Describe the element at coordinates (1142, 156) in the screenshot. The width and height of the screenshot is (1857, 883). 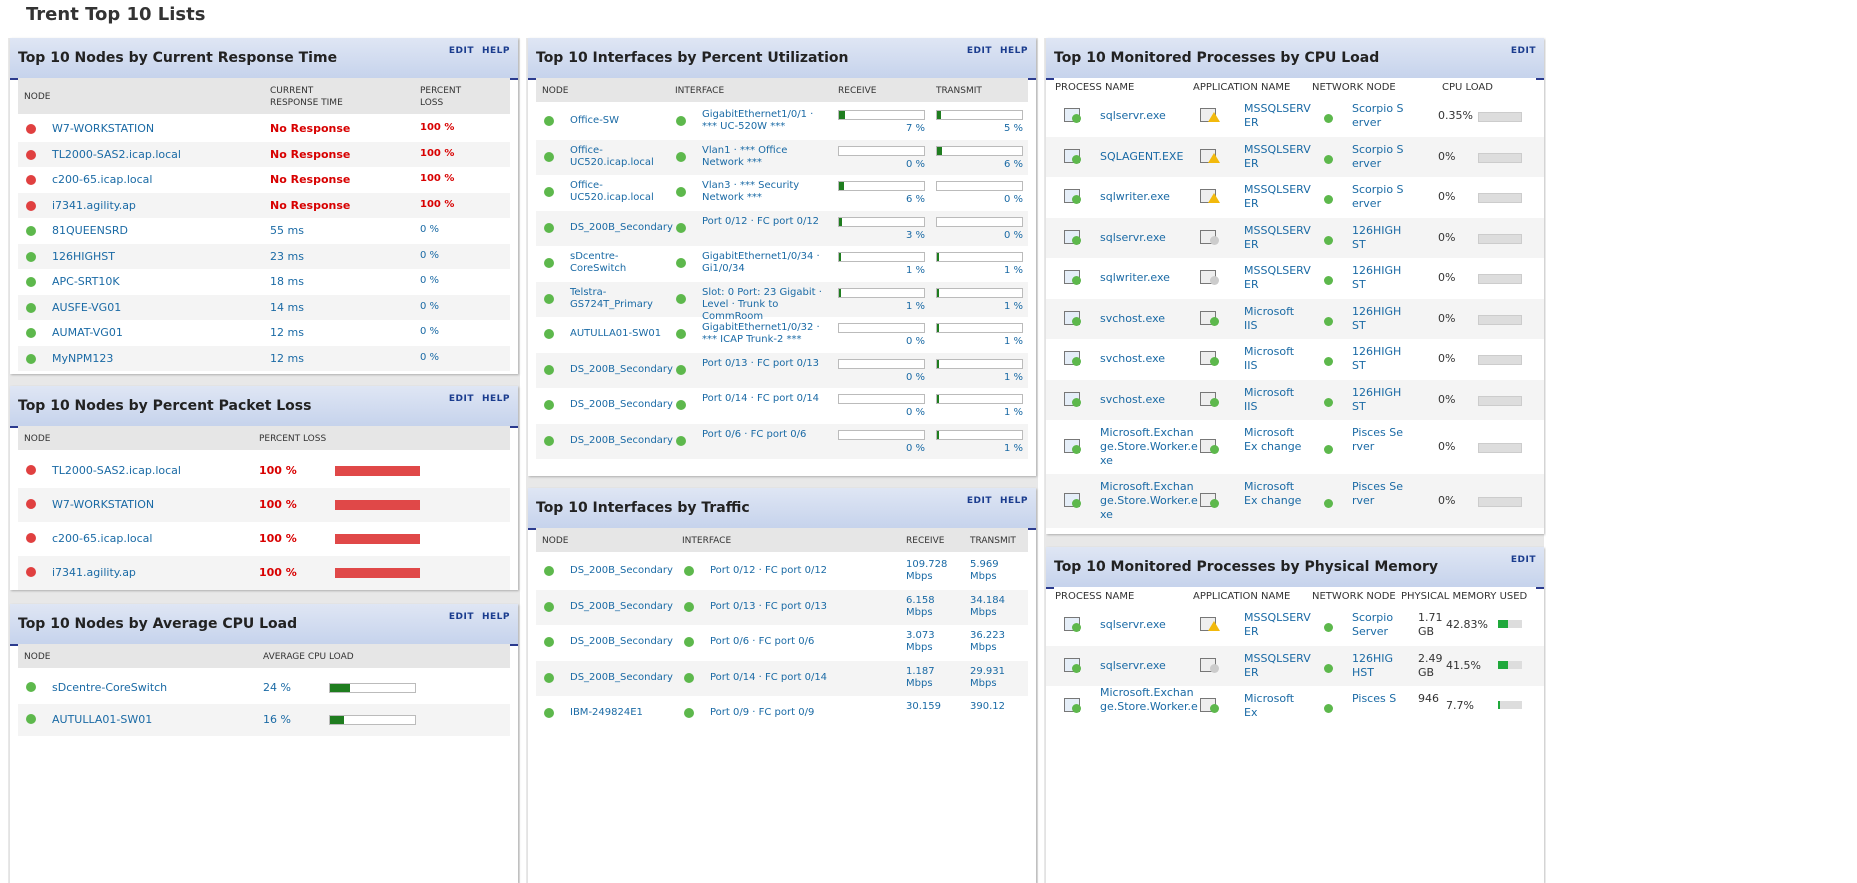
I see `process-link: SQLAGENT.EXE` at that location.